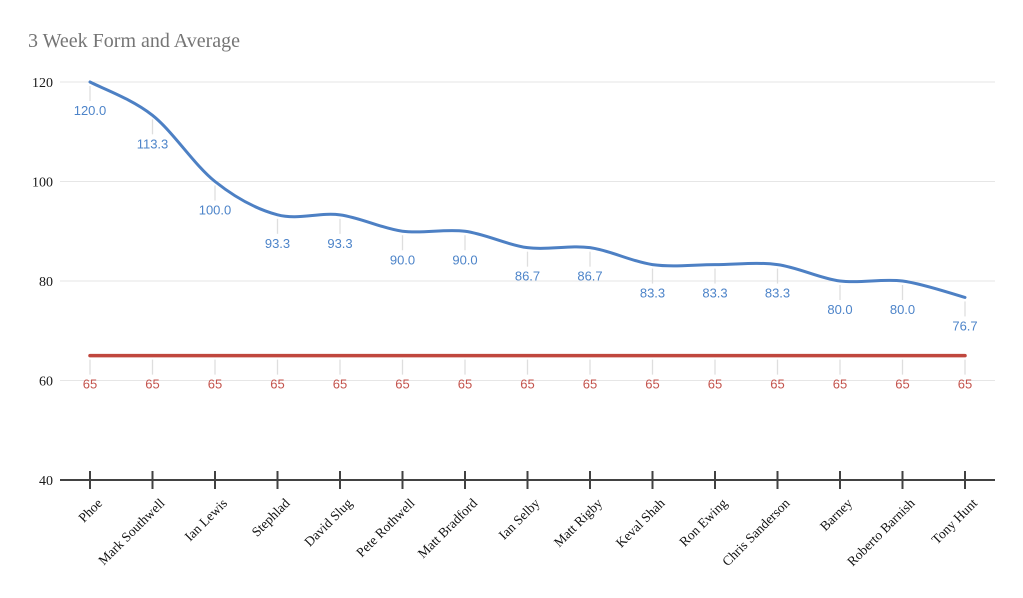 The height and width of the screenshot is (598, 1023). Describe the element at coordinates (385, 527) in the screenshot. I see `x-axis-category-label: Pete Rothwell` at that location.